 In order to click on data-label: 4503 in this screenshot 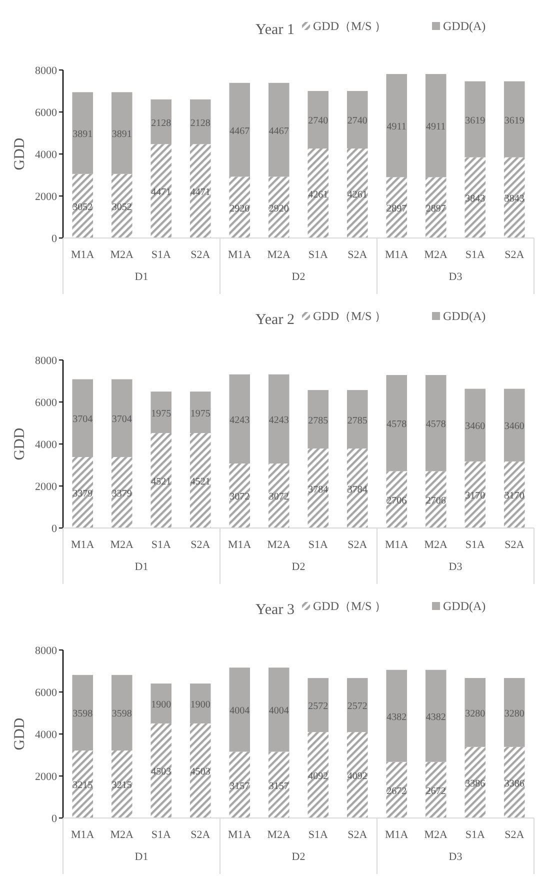, I will do `click(200, 772)`.